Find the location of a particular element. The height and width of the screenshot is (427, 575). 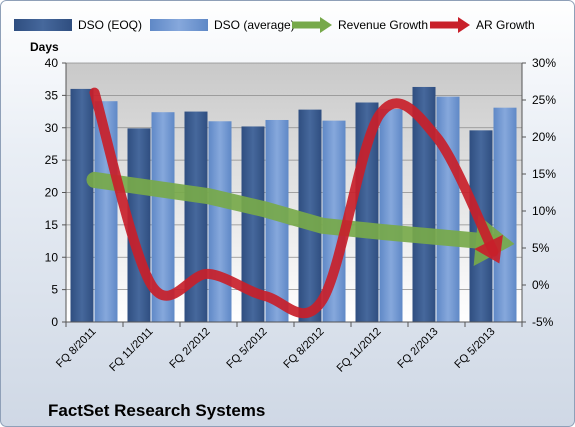

y-tick-label: 25 is located at coordinates (52, 160).